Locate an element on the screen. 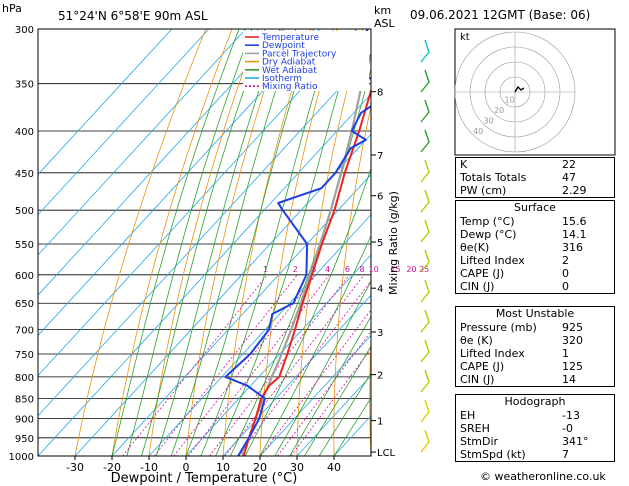 Image resolution: width=629 pixels, height=486 pixels. x-tick-label: -10 is located at coordinates (149, 467).